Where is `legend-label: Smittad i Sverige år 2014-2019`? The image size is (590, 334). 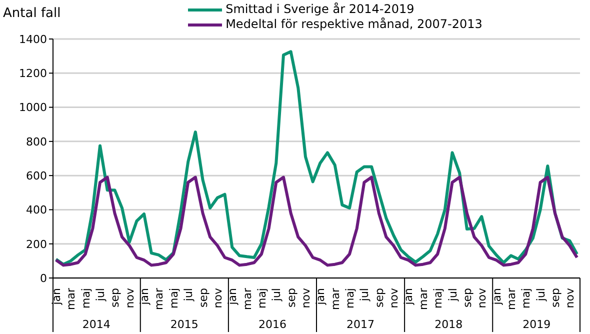
legend-label: Smittad i Sverige år 2014-2019 is located at coordinates (320, 9).